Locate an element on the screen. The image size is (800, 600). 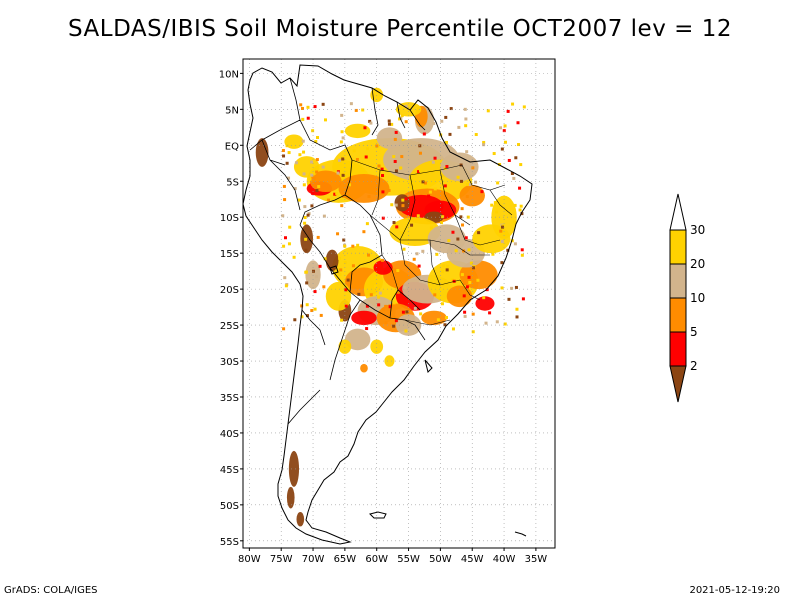
lat-tick-label: 35S is located at coordinates (229, 398).